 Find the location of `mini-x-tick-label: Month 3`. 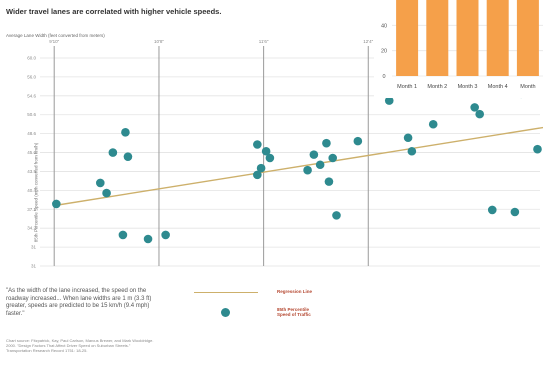

mini-x-tick-label: Month 3 is located at coordinates (468, 87).